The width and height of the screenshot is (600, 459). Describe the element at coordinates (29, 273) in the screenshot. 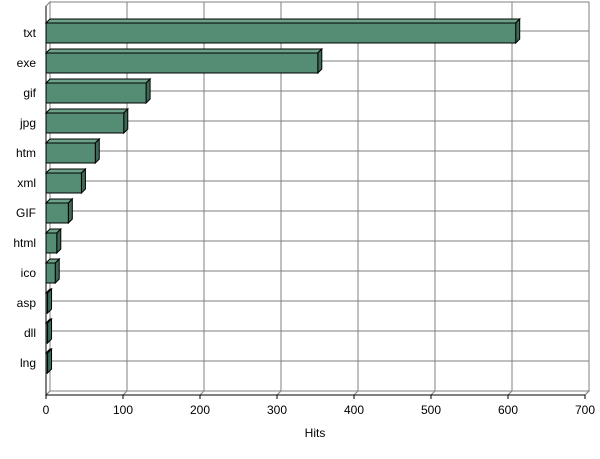

I see `category-label: ico` at that location.